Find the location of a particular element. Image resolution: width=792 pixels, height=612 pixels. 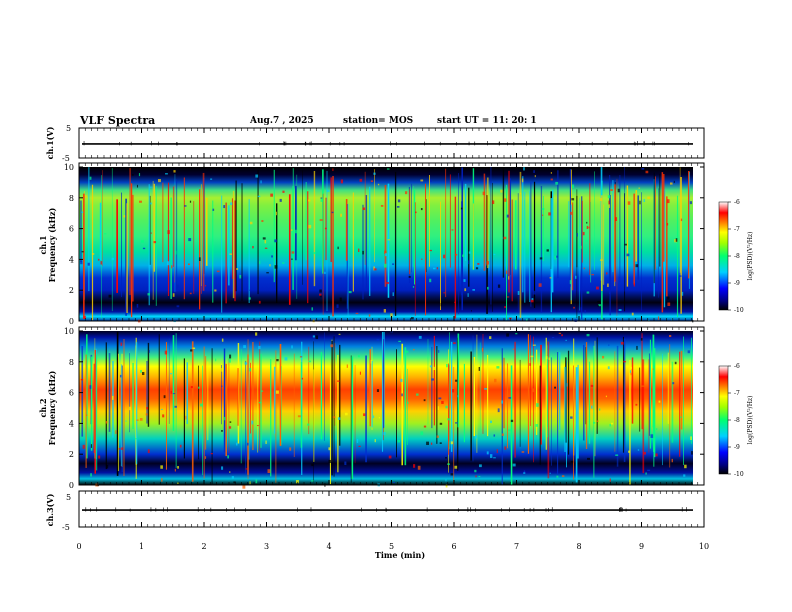

ch1-spec-ytick-label: 10 is located at coordinates (69, 167).